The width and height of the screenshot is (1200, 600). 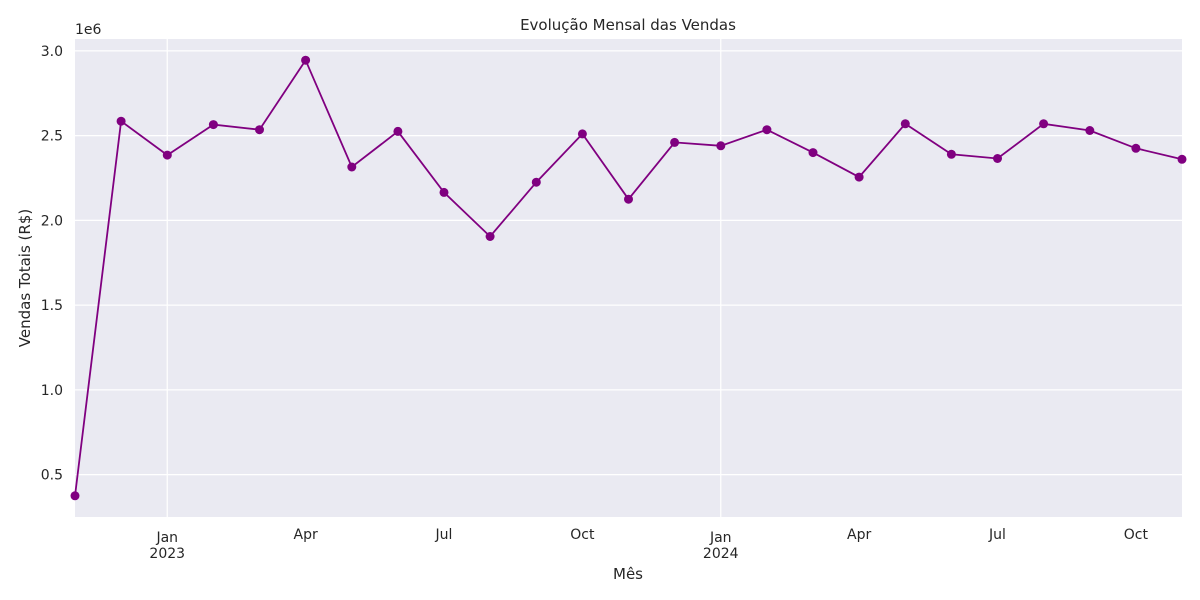 I want to click on y-tick-label: 2.5, so click(x=52, y=137).